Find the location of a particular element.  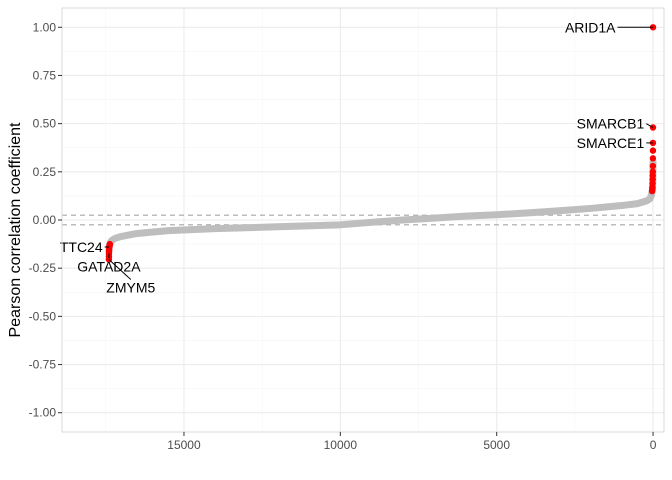

gene-label-zmym5: ZMYM5 is located at coordinates (130, 287).